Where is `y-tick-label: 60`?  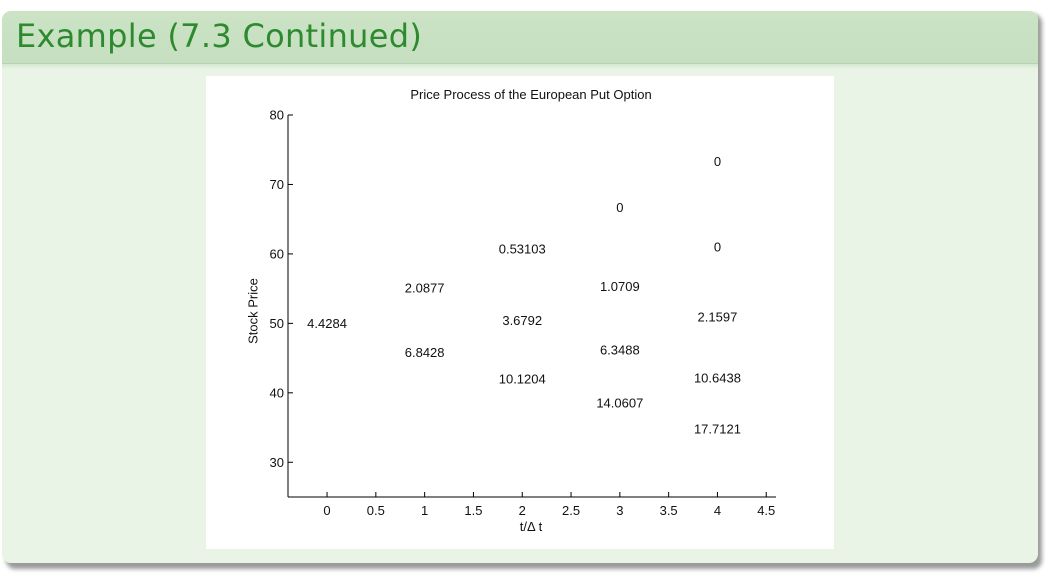
y-tick-label: 60 is located at coordinates (277, 253).